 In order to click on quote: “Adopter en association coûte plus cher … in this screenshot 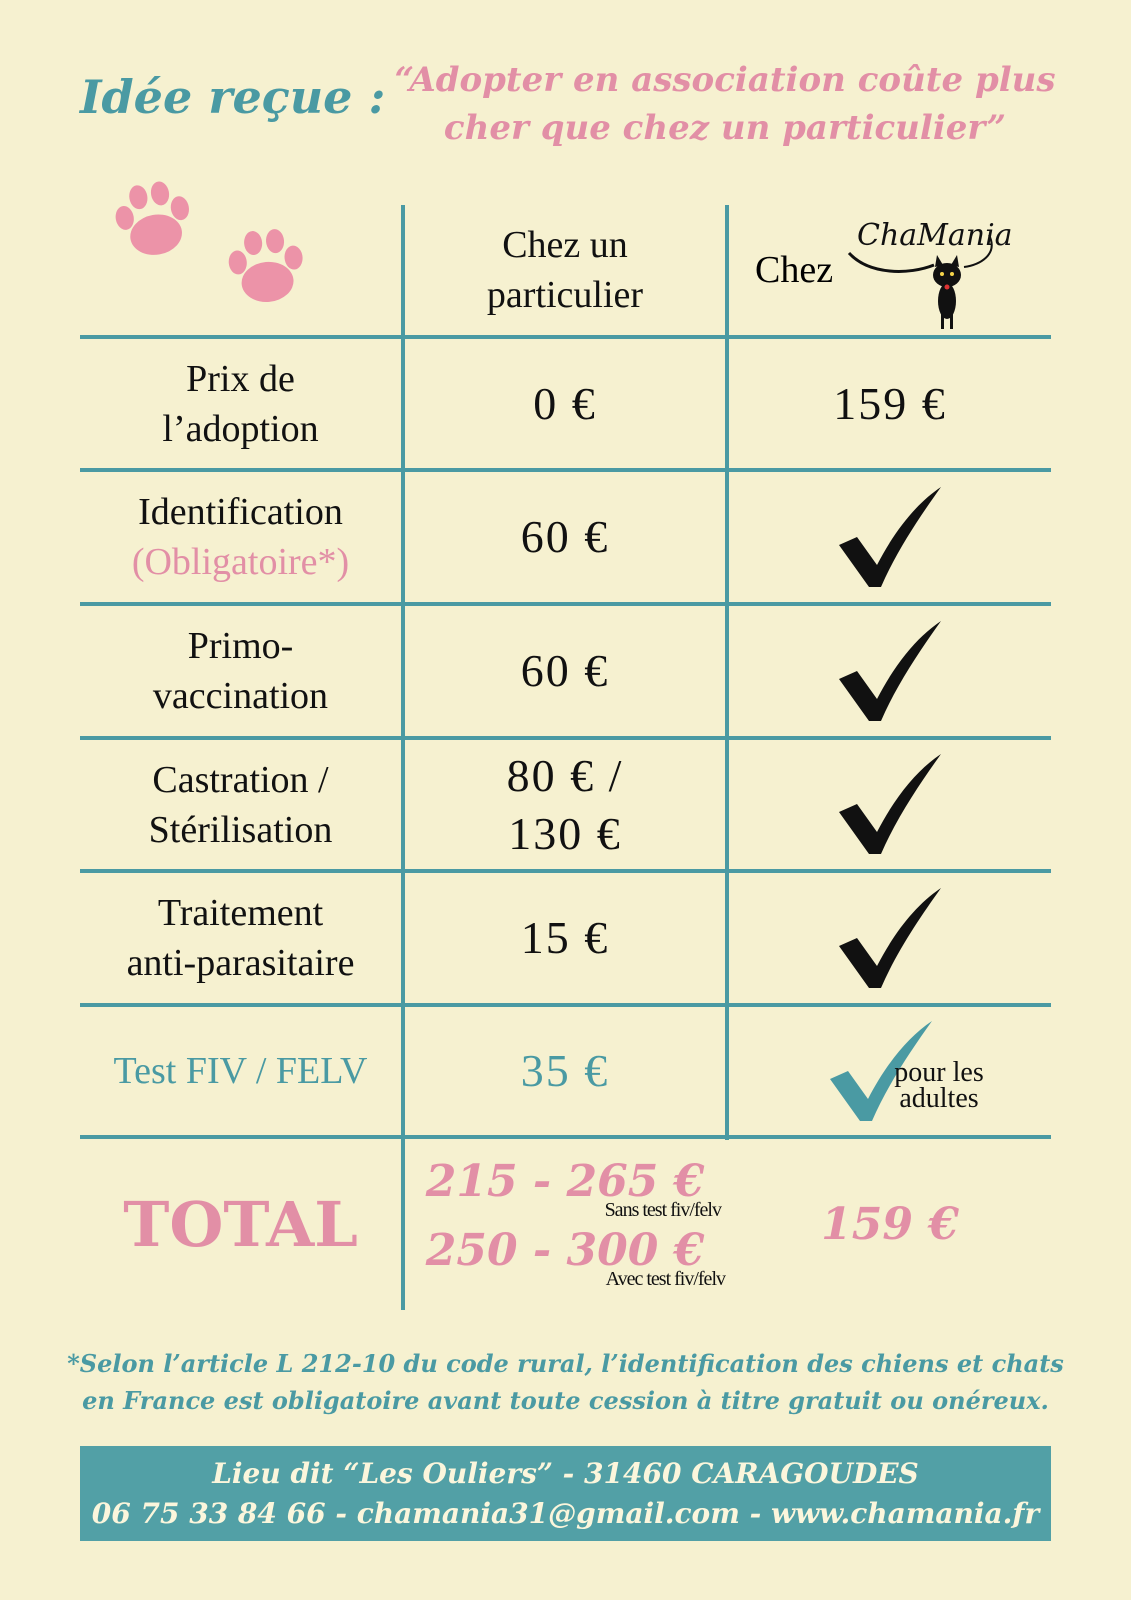, I will do `click(725, 104)`.